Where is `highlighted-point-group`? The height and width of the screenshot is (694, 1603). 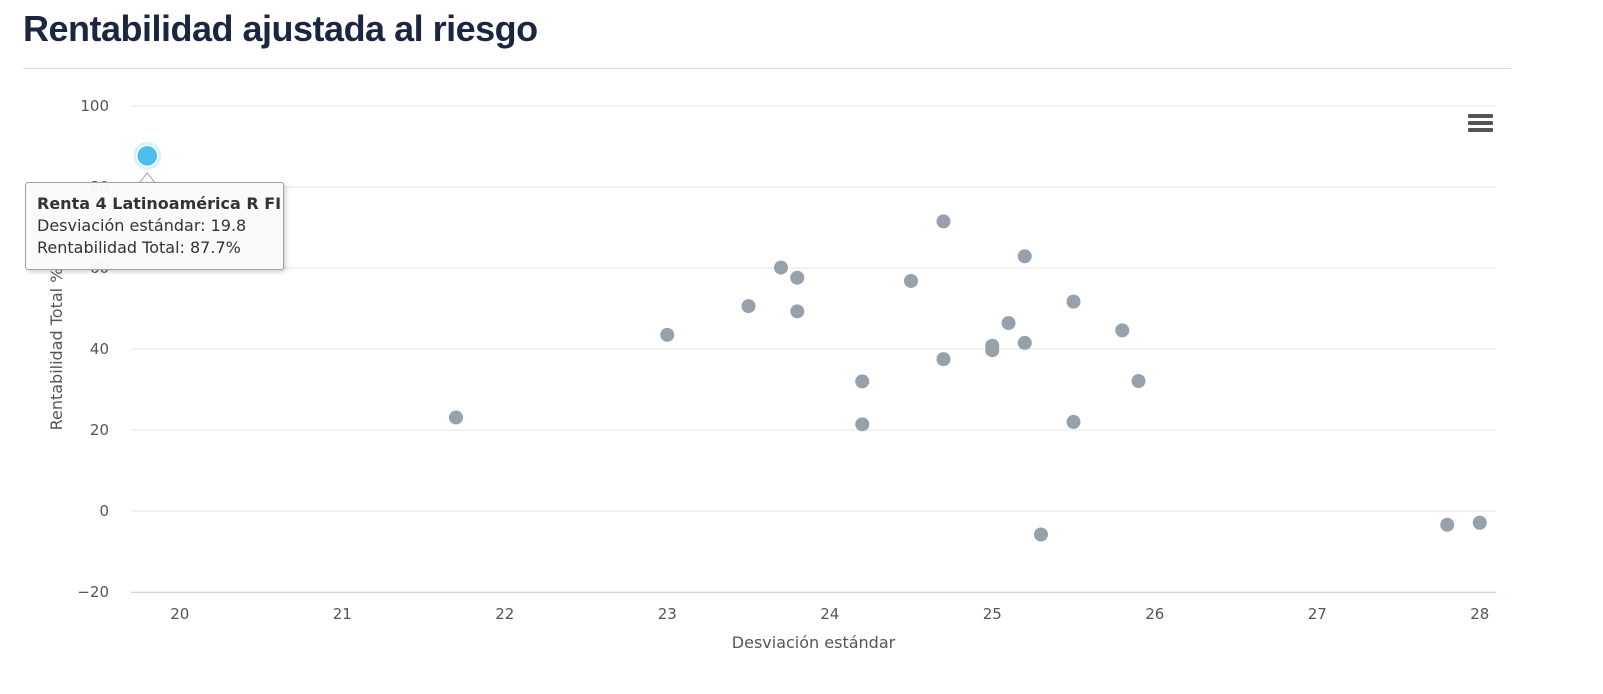 highlighted-point-group is located at coordinates (147, 162).